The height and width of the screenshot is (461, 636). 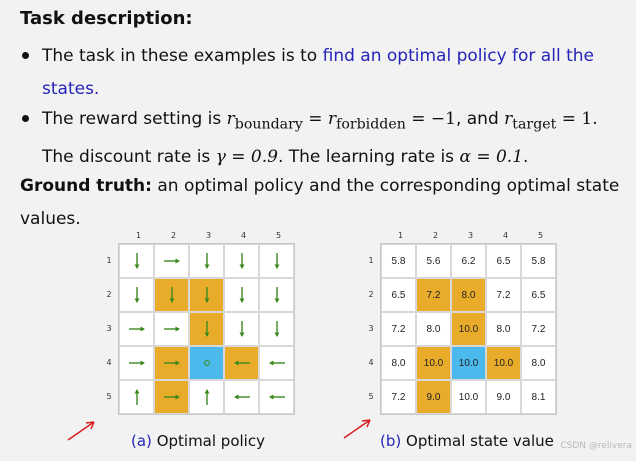 What do you see at coordinates (470, 235) in the screenshot?
I see `column-label: 3` at bounding box center [470, 235].